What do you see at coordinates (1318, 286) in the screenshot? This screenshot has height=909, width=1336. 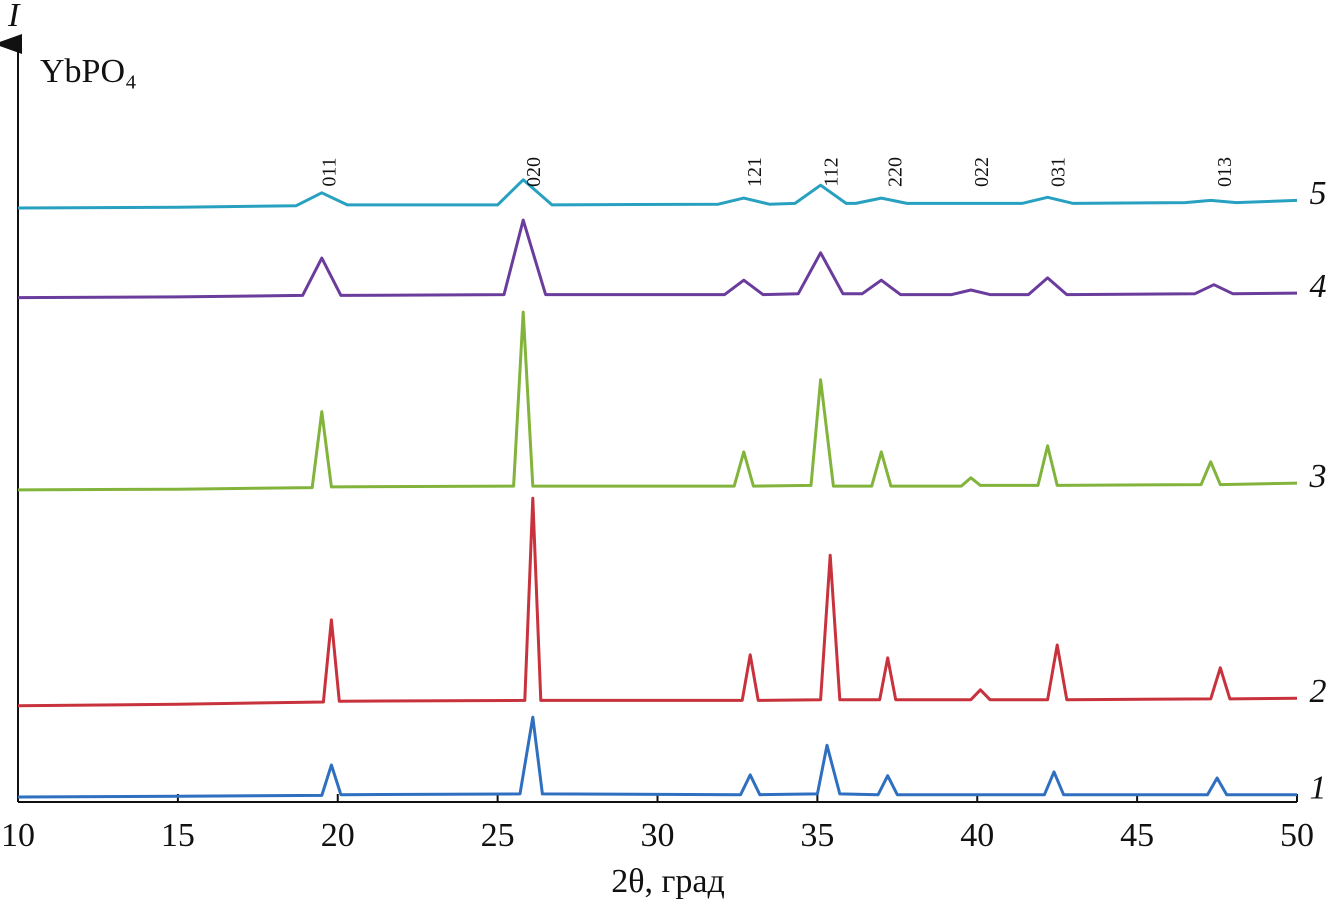 I see `series-label: 4` at bounding box center [1318, 286].